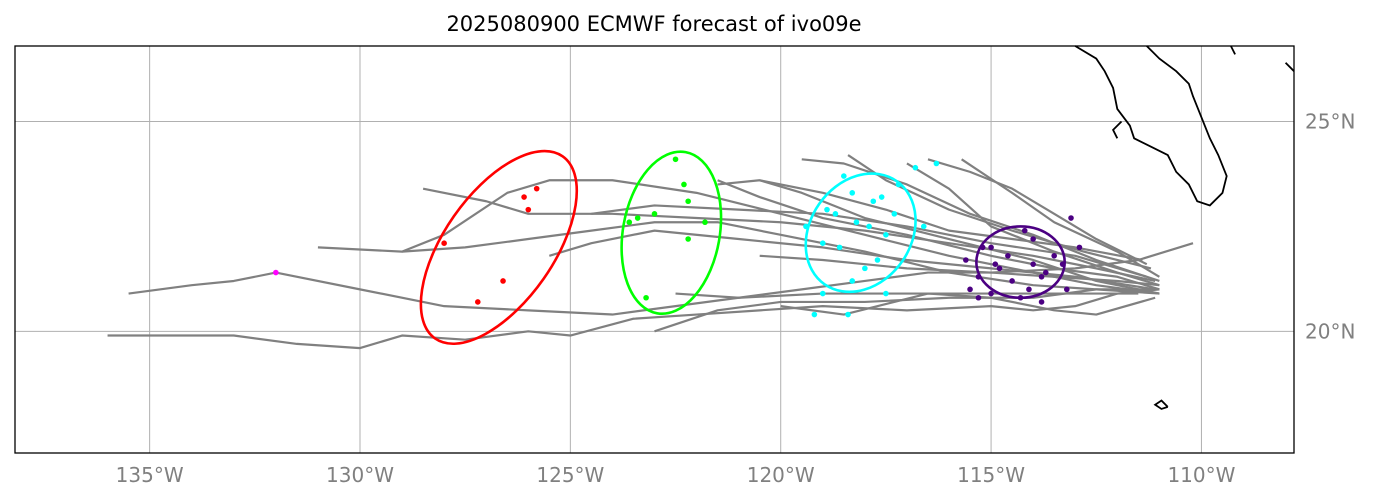 Image resolution: width=1382 pixels, height=503 pixels. Describe the element at coordinates (991, 475) in the screenshot. I see `lon-tick-label: 115°W` at that location.